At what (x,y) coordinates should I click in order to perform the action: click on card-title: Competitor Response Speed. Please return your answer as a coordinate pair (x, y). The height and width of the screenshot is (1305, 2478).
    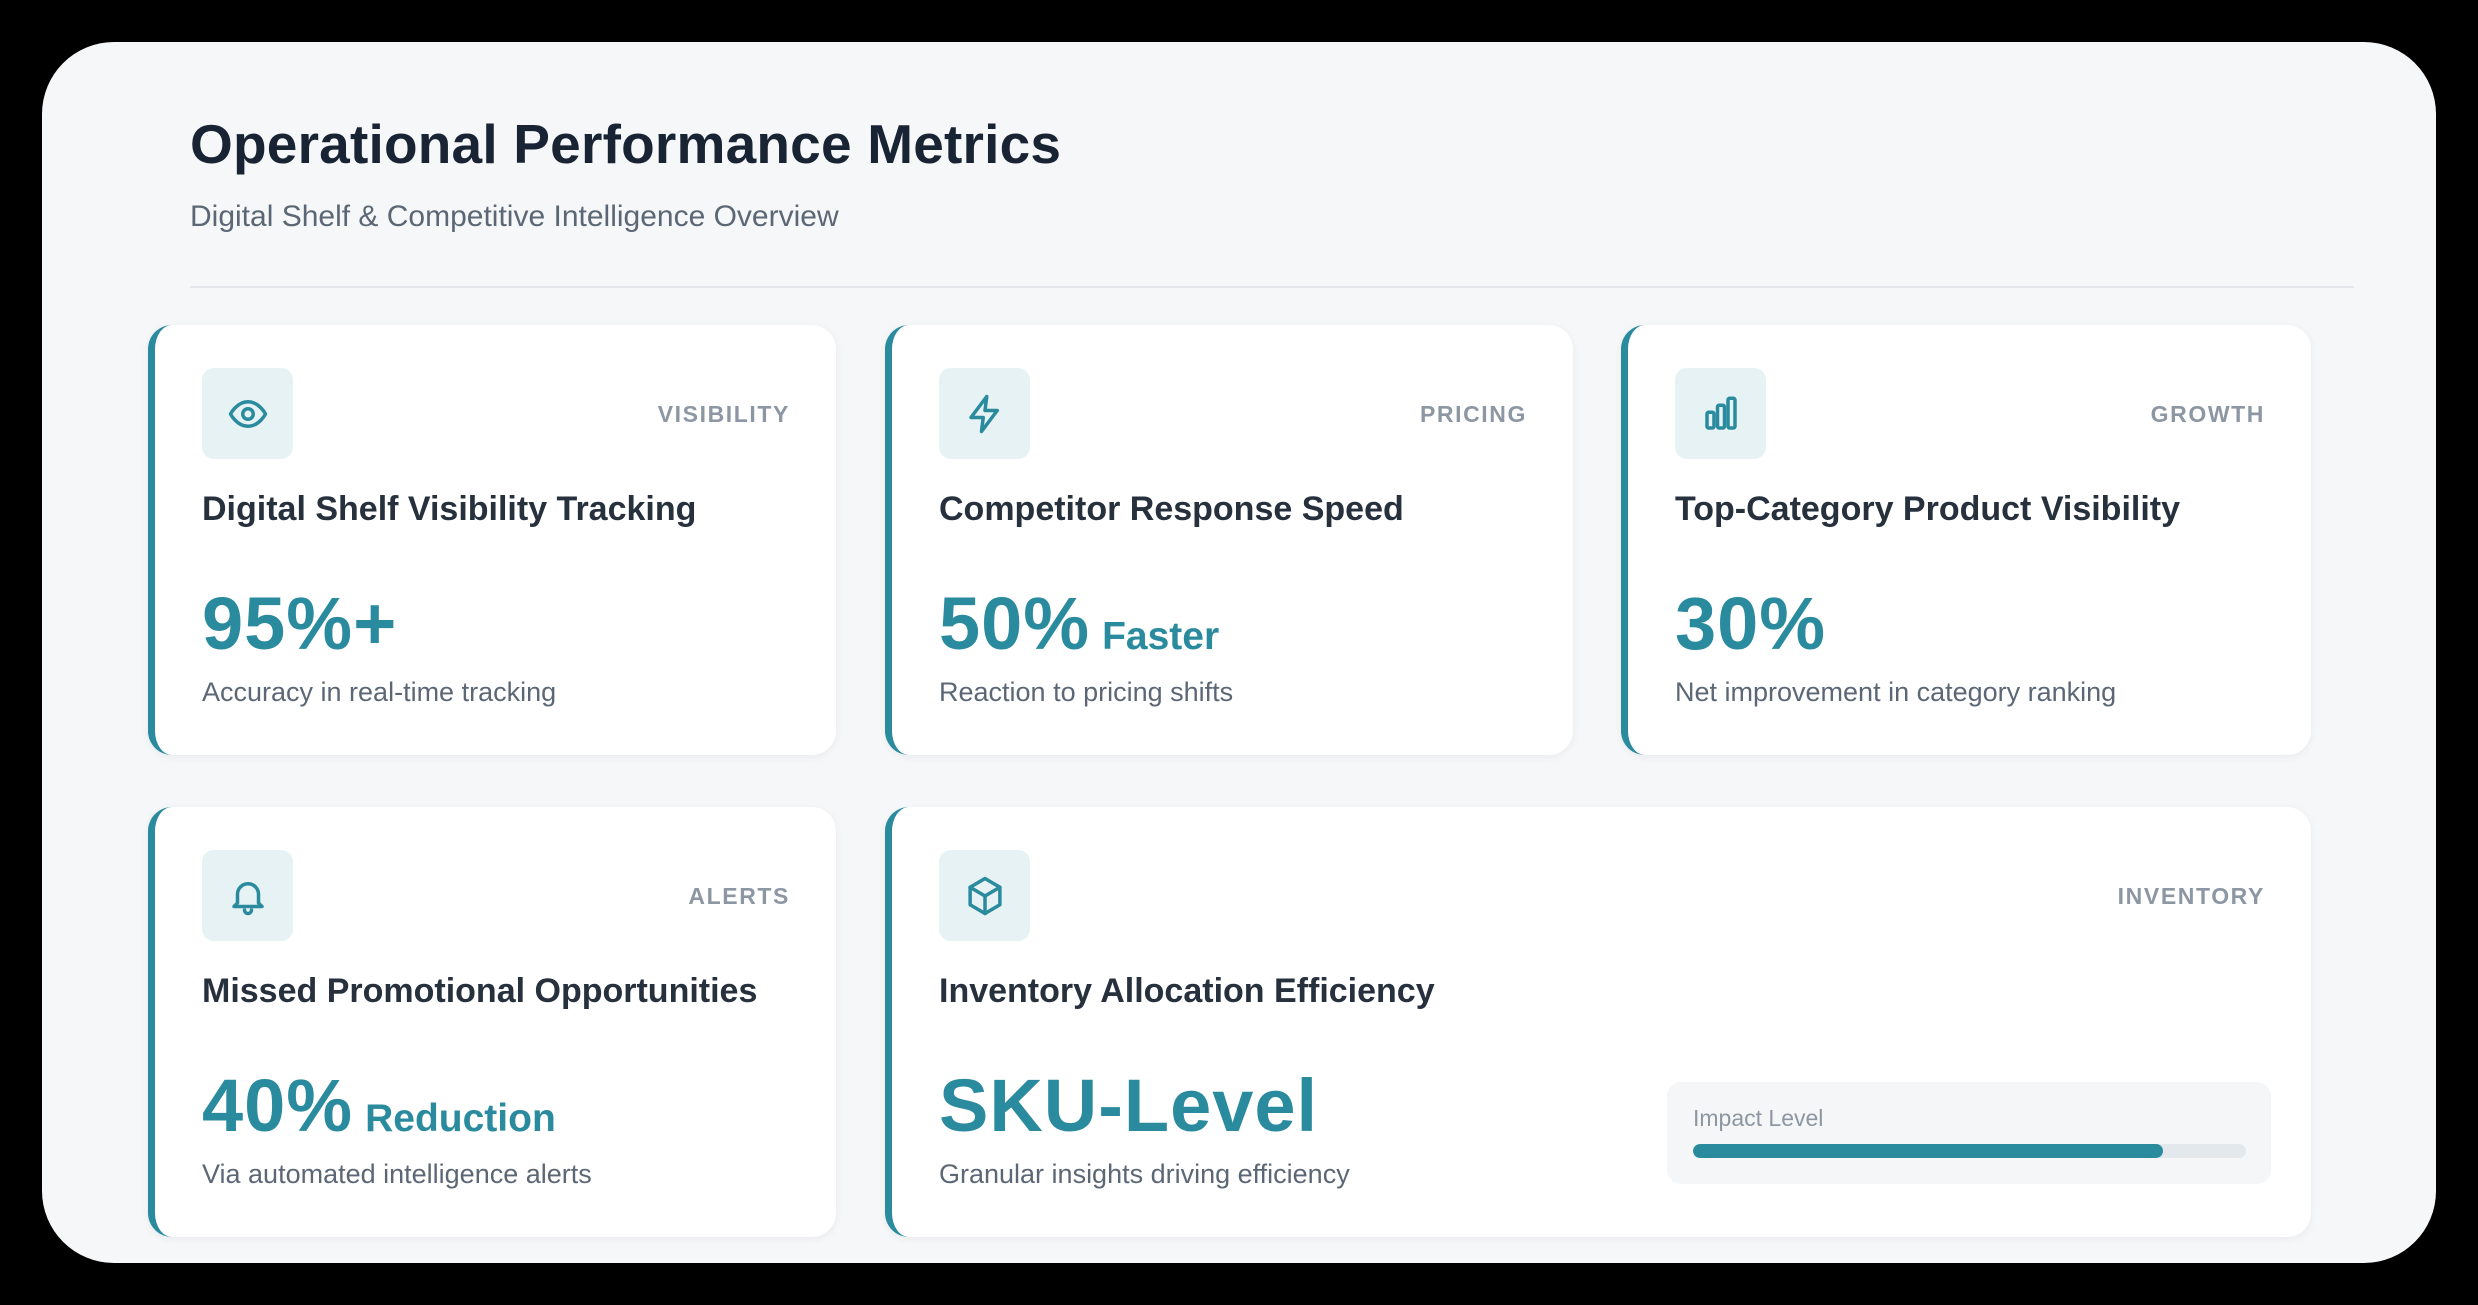
    Looking at the image, I should click on (1171, 509).